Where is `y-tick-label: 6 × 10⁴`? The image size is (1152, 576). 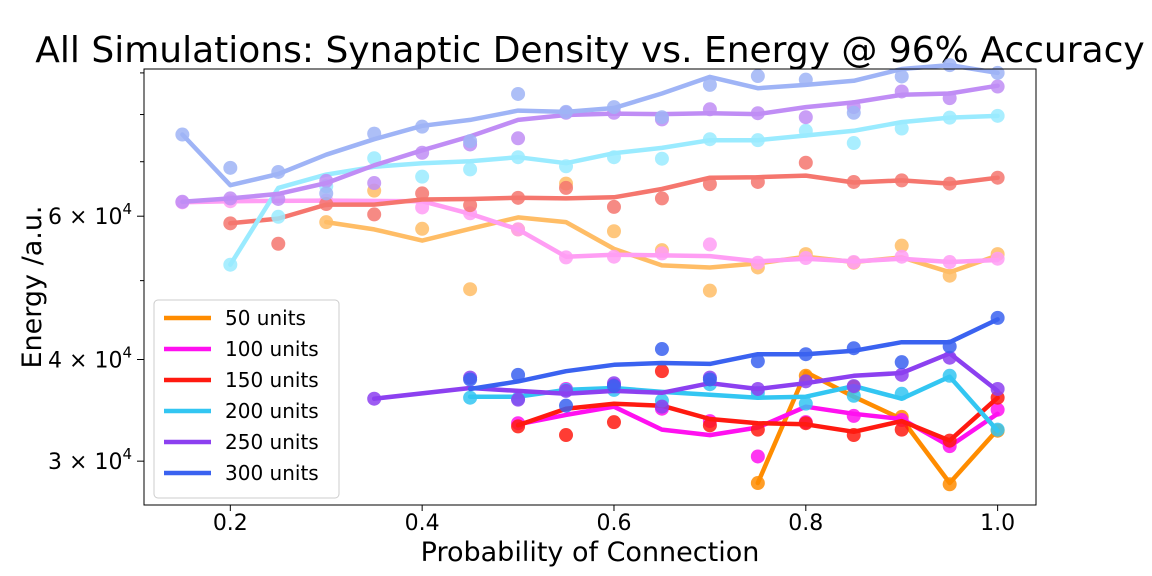
y-tick-label: 6 × 10⁴ is located at coordinates (90, 215).